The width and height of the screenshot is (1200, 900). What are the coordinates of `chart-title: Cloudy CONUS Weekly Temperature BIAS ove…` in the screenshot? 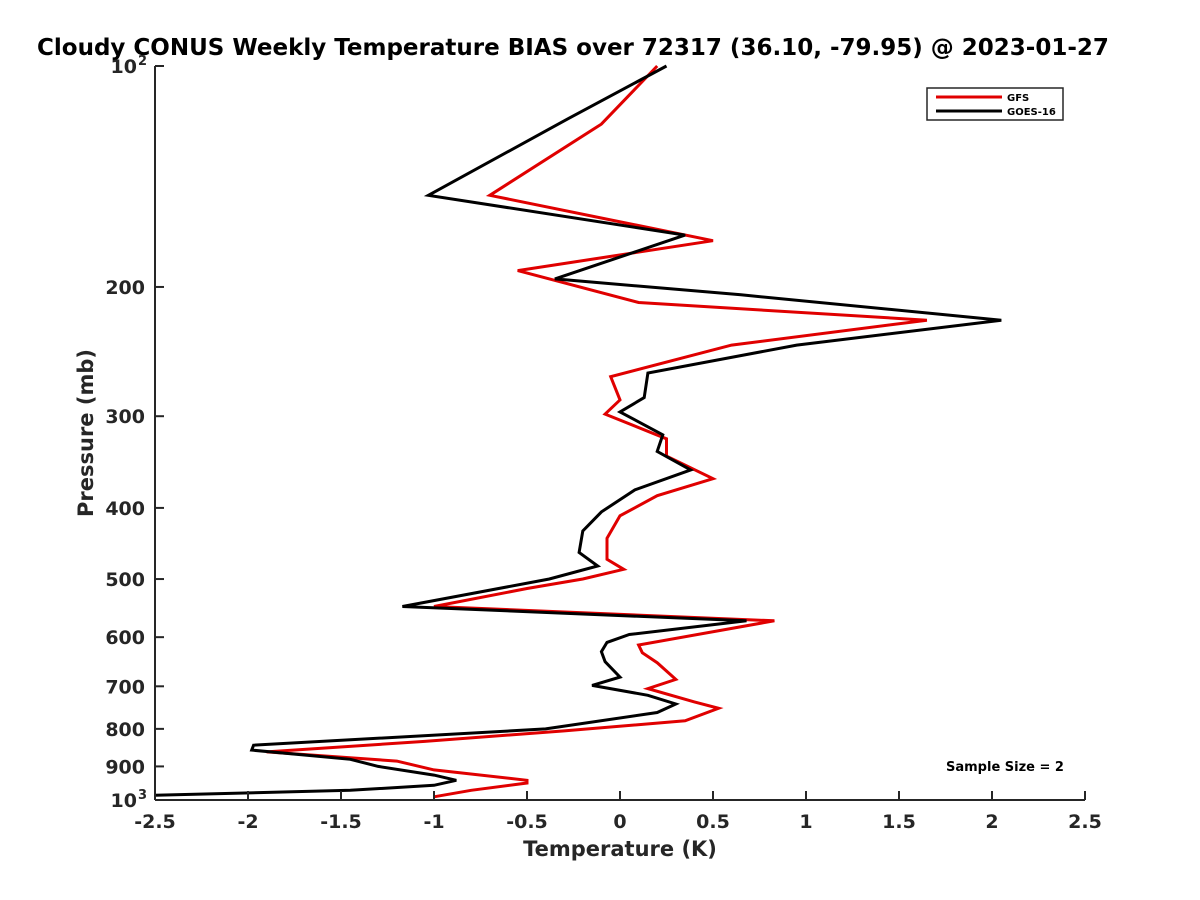 It's located at (573, 48).